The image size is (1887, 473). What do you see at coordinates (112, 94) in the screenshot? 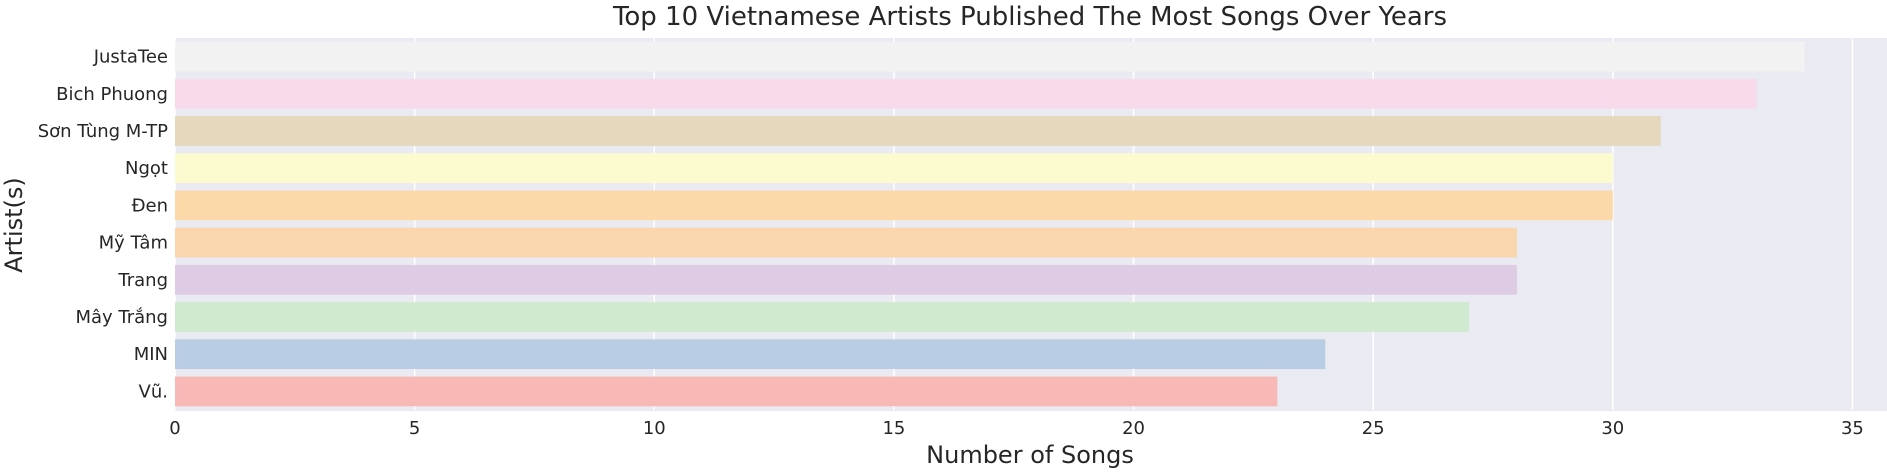
I see `category-label: Bich Phuong` at bounding box center [112, 94].